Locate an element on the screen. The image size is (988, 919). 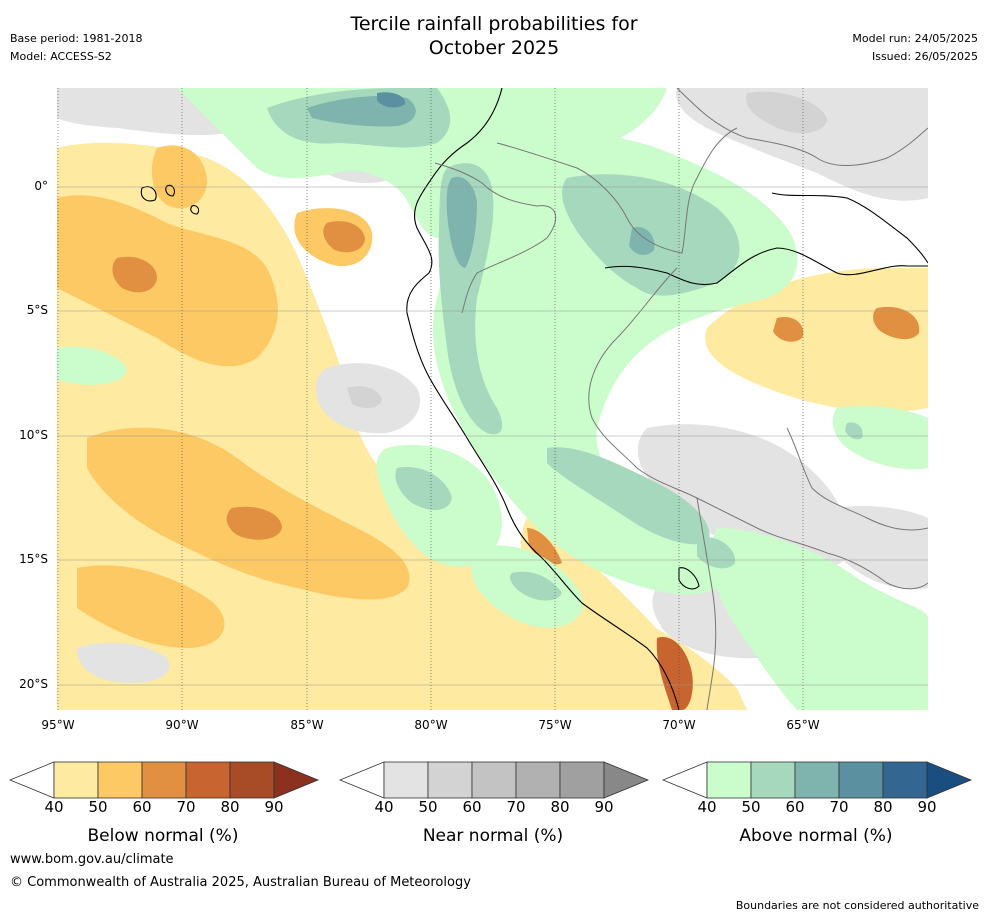
below-normal-60-a is located at coordinates (134, 274).